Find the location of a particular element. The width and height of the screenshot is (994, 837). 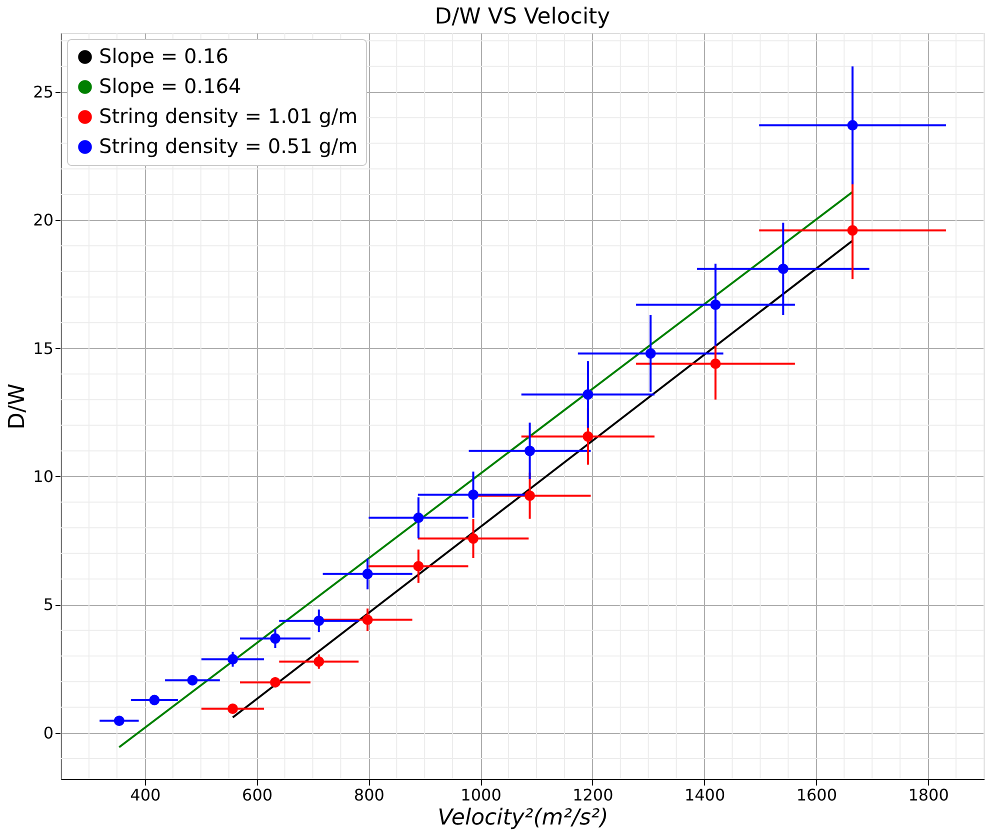

y-tick-label: 0 is located at coordinates (48, 732).